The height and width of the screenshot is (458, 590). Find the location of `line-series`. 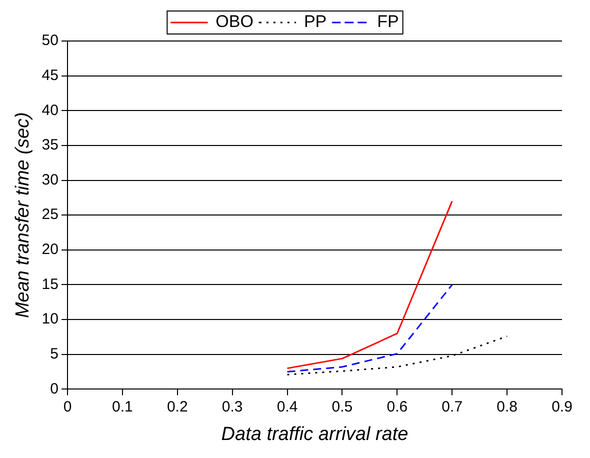

line-series is located at coordinates (369, 328).